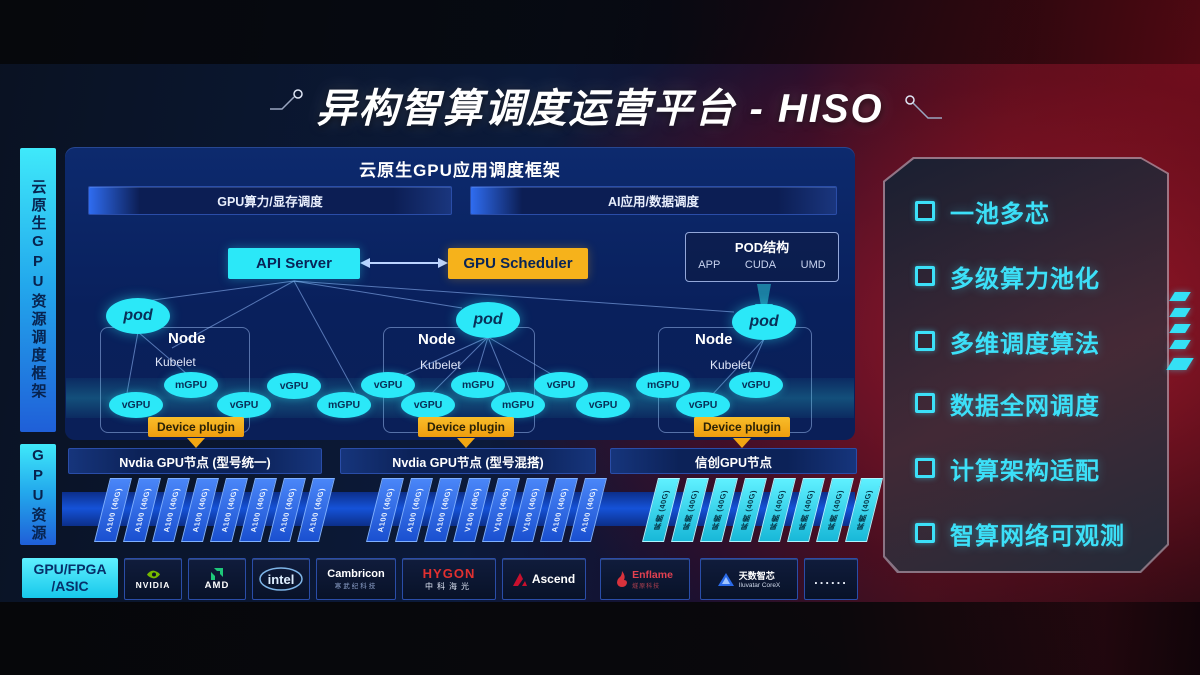 The height and width of the screenshot is (675, 1200). Describe the element at coordinates (1025, 344) in the screenshot. I see `feature-label: 多维调度算法` at that location.